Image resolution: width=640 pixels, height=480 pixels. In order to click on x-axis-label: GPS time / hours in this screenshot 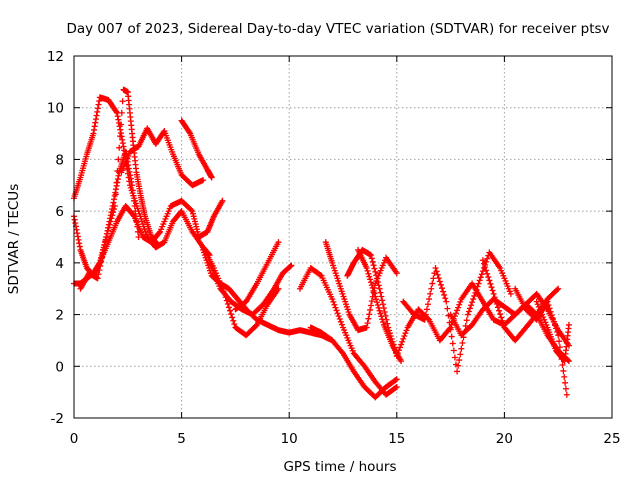, I will do `click(339, 467)`.